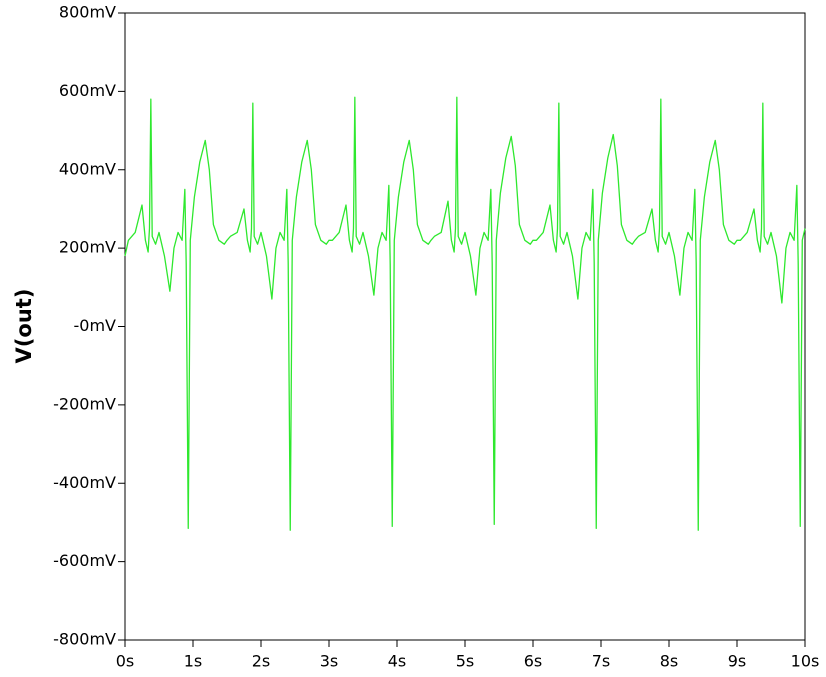 The height and width of the screenshot is (677, 826). I want to click on x-tick-label: 7s, so click(601, 661).